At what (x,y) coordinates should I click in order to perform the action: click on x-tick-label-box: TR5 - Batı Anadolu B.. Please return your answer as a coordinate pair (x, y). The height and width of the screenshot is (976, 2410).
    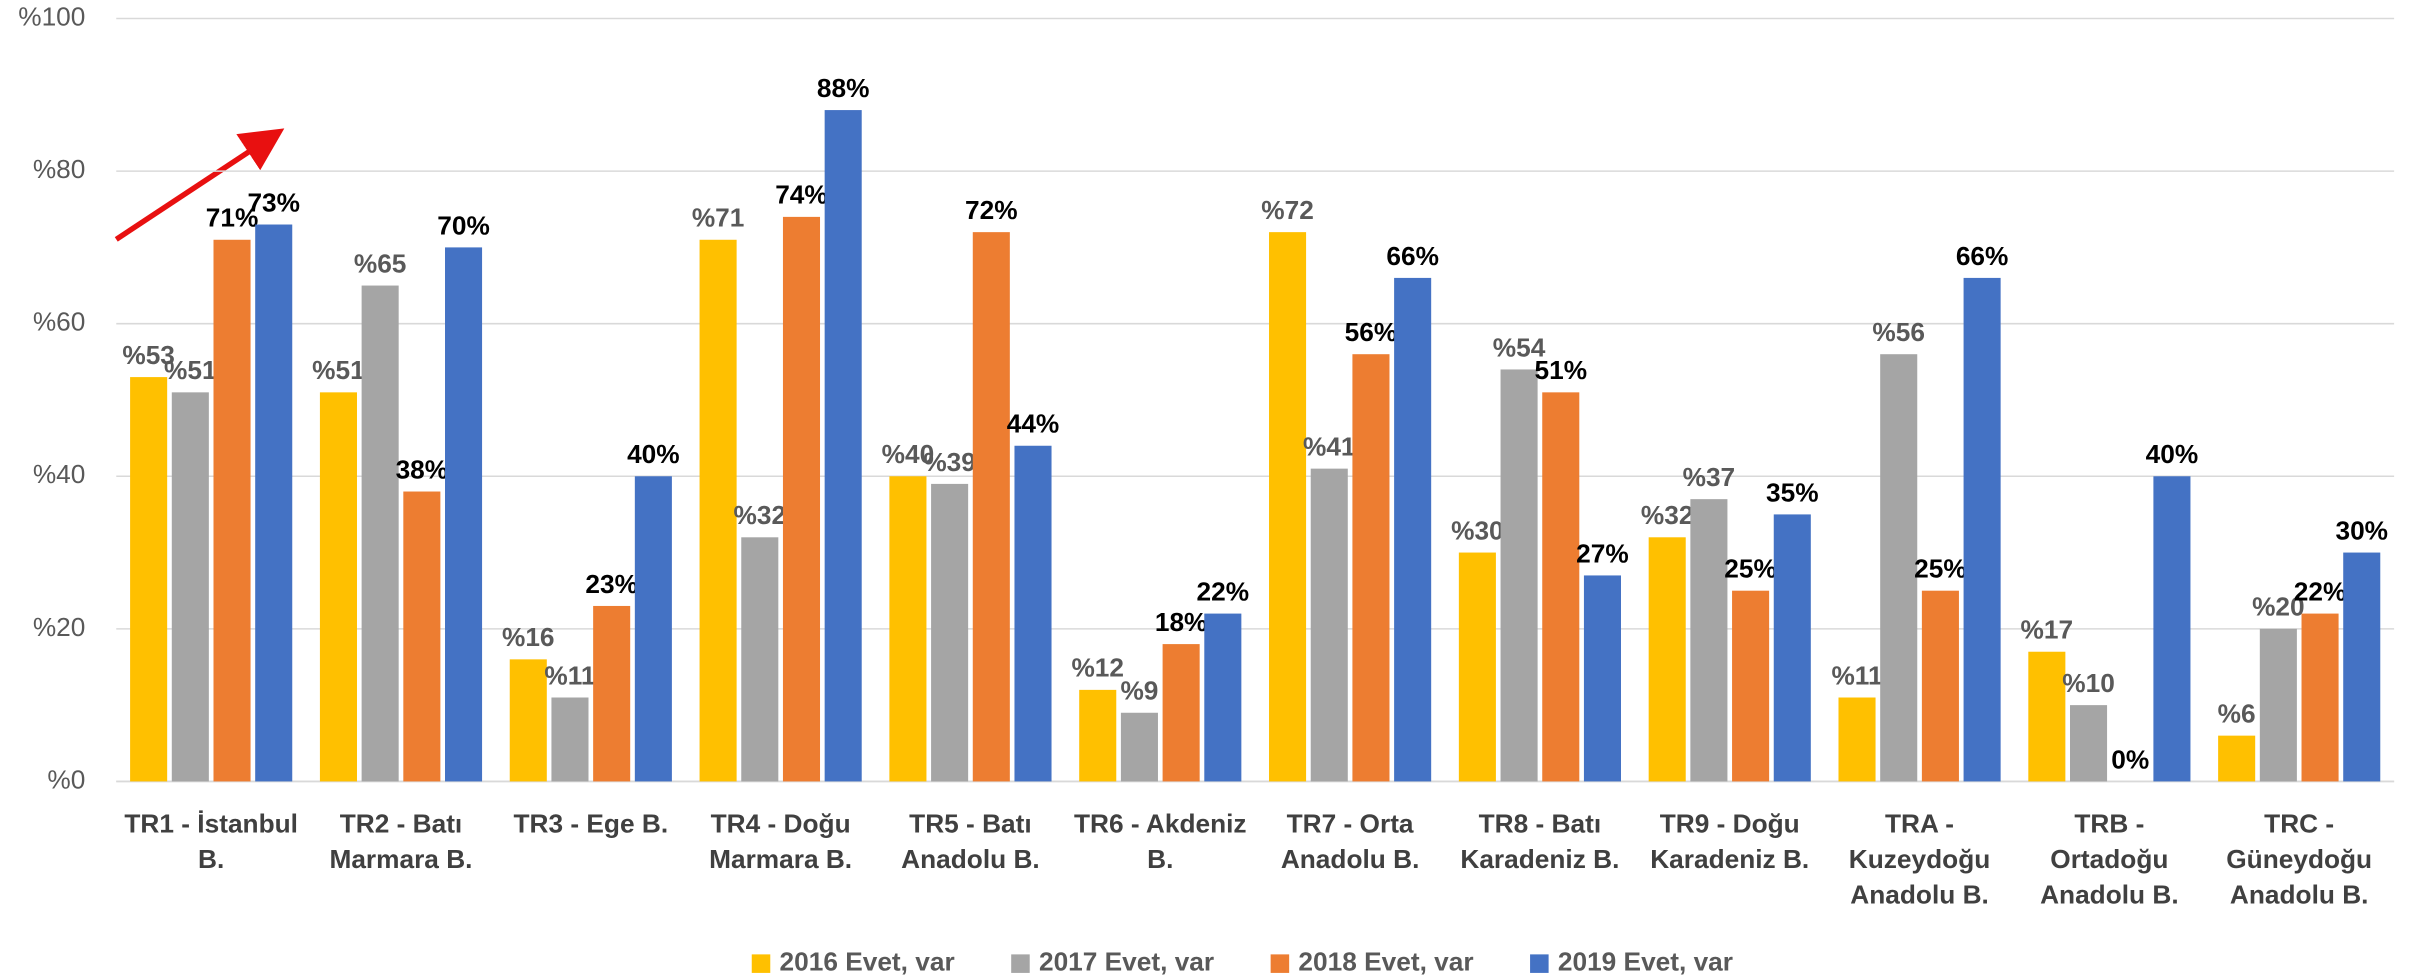
    Looking at the image, I should click on (970, 842).